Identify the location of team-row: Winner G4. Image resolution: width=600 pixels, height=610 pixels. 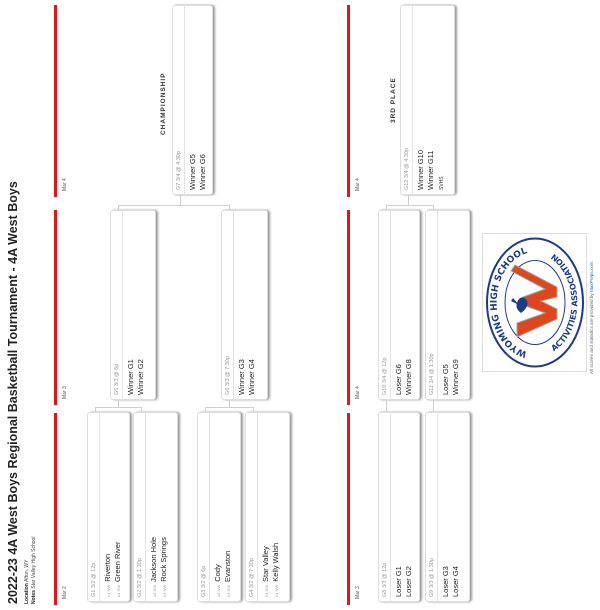
(251, 377).